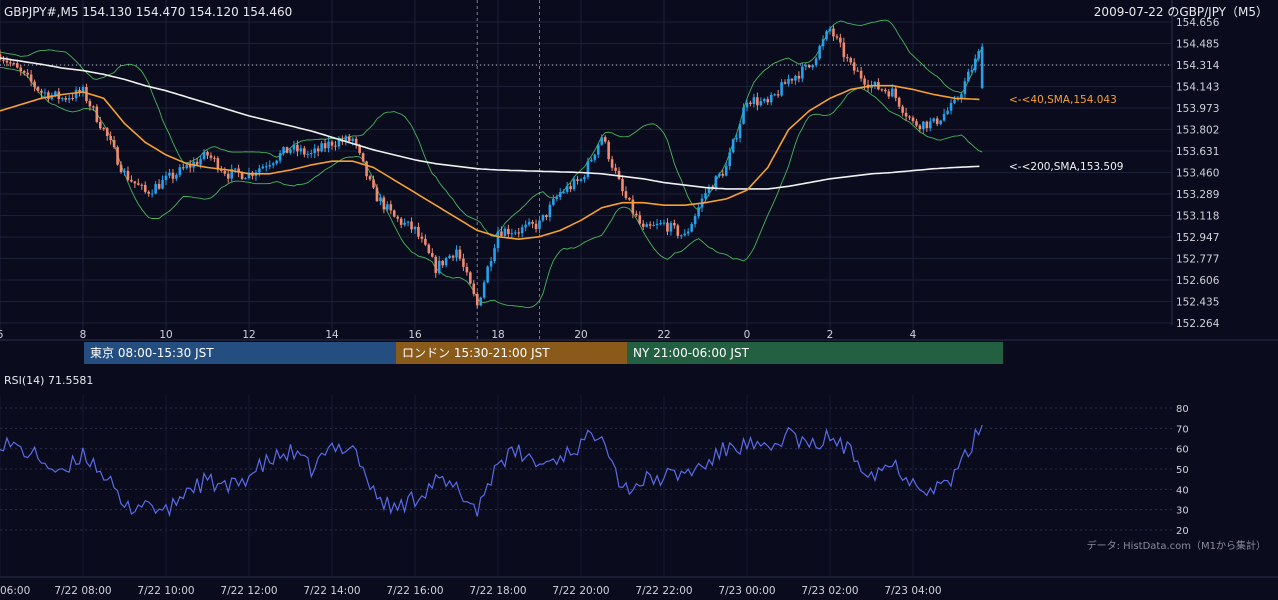  I want to click on price-tick-label: 152.606, so click(1198, 281).